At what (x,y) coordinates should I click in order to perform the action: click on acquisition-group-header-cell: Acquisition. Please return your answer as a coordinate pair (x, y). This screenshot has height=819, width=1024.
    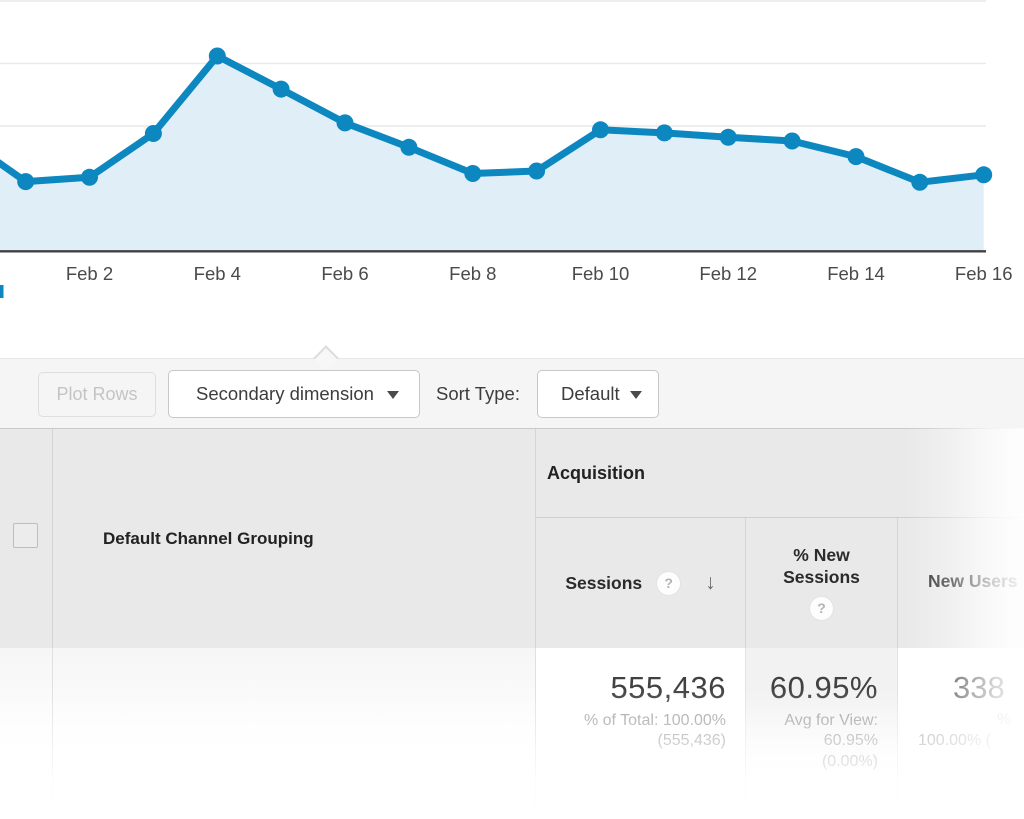
    Looking at the image, I should click on (780, 473).